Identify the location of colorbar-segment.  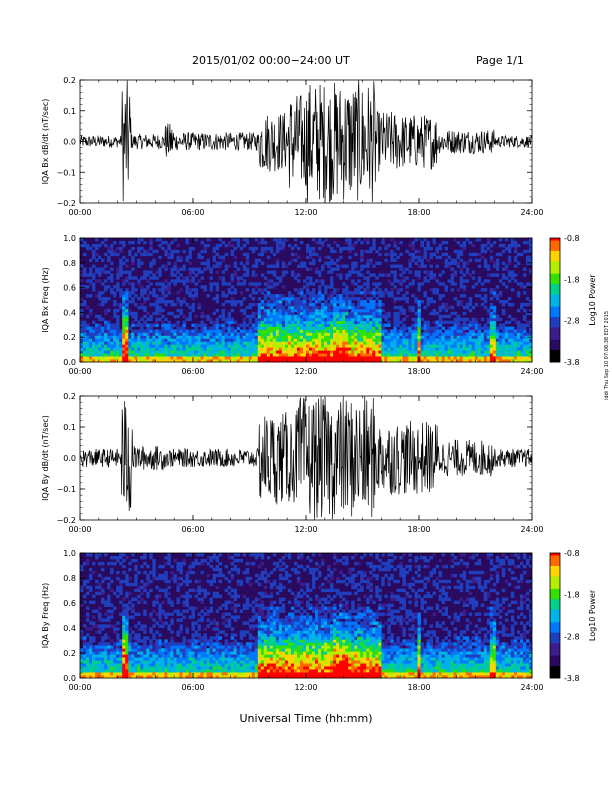
(555, 254).